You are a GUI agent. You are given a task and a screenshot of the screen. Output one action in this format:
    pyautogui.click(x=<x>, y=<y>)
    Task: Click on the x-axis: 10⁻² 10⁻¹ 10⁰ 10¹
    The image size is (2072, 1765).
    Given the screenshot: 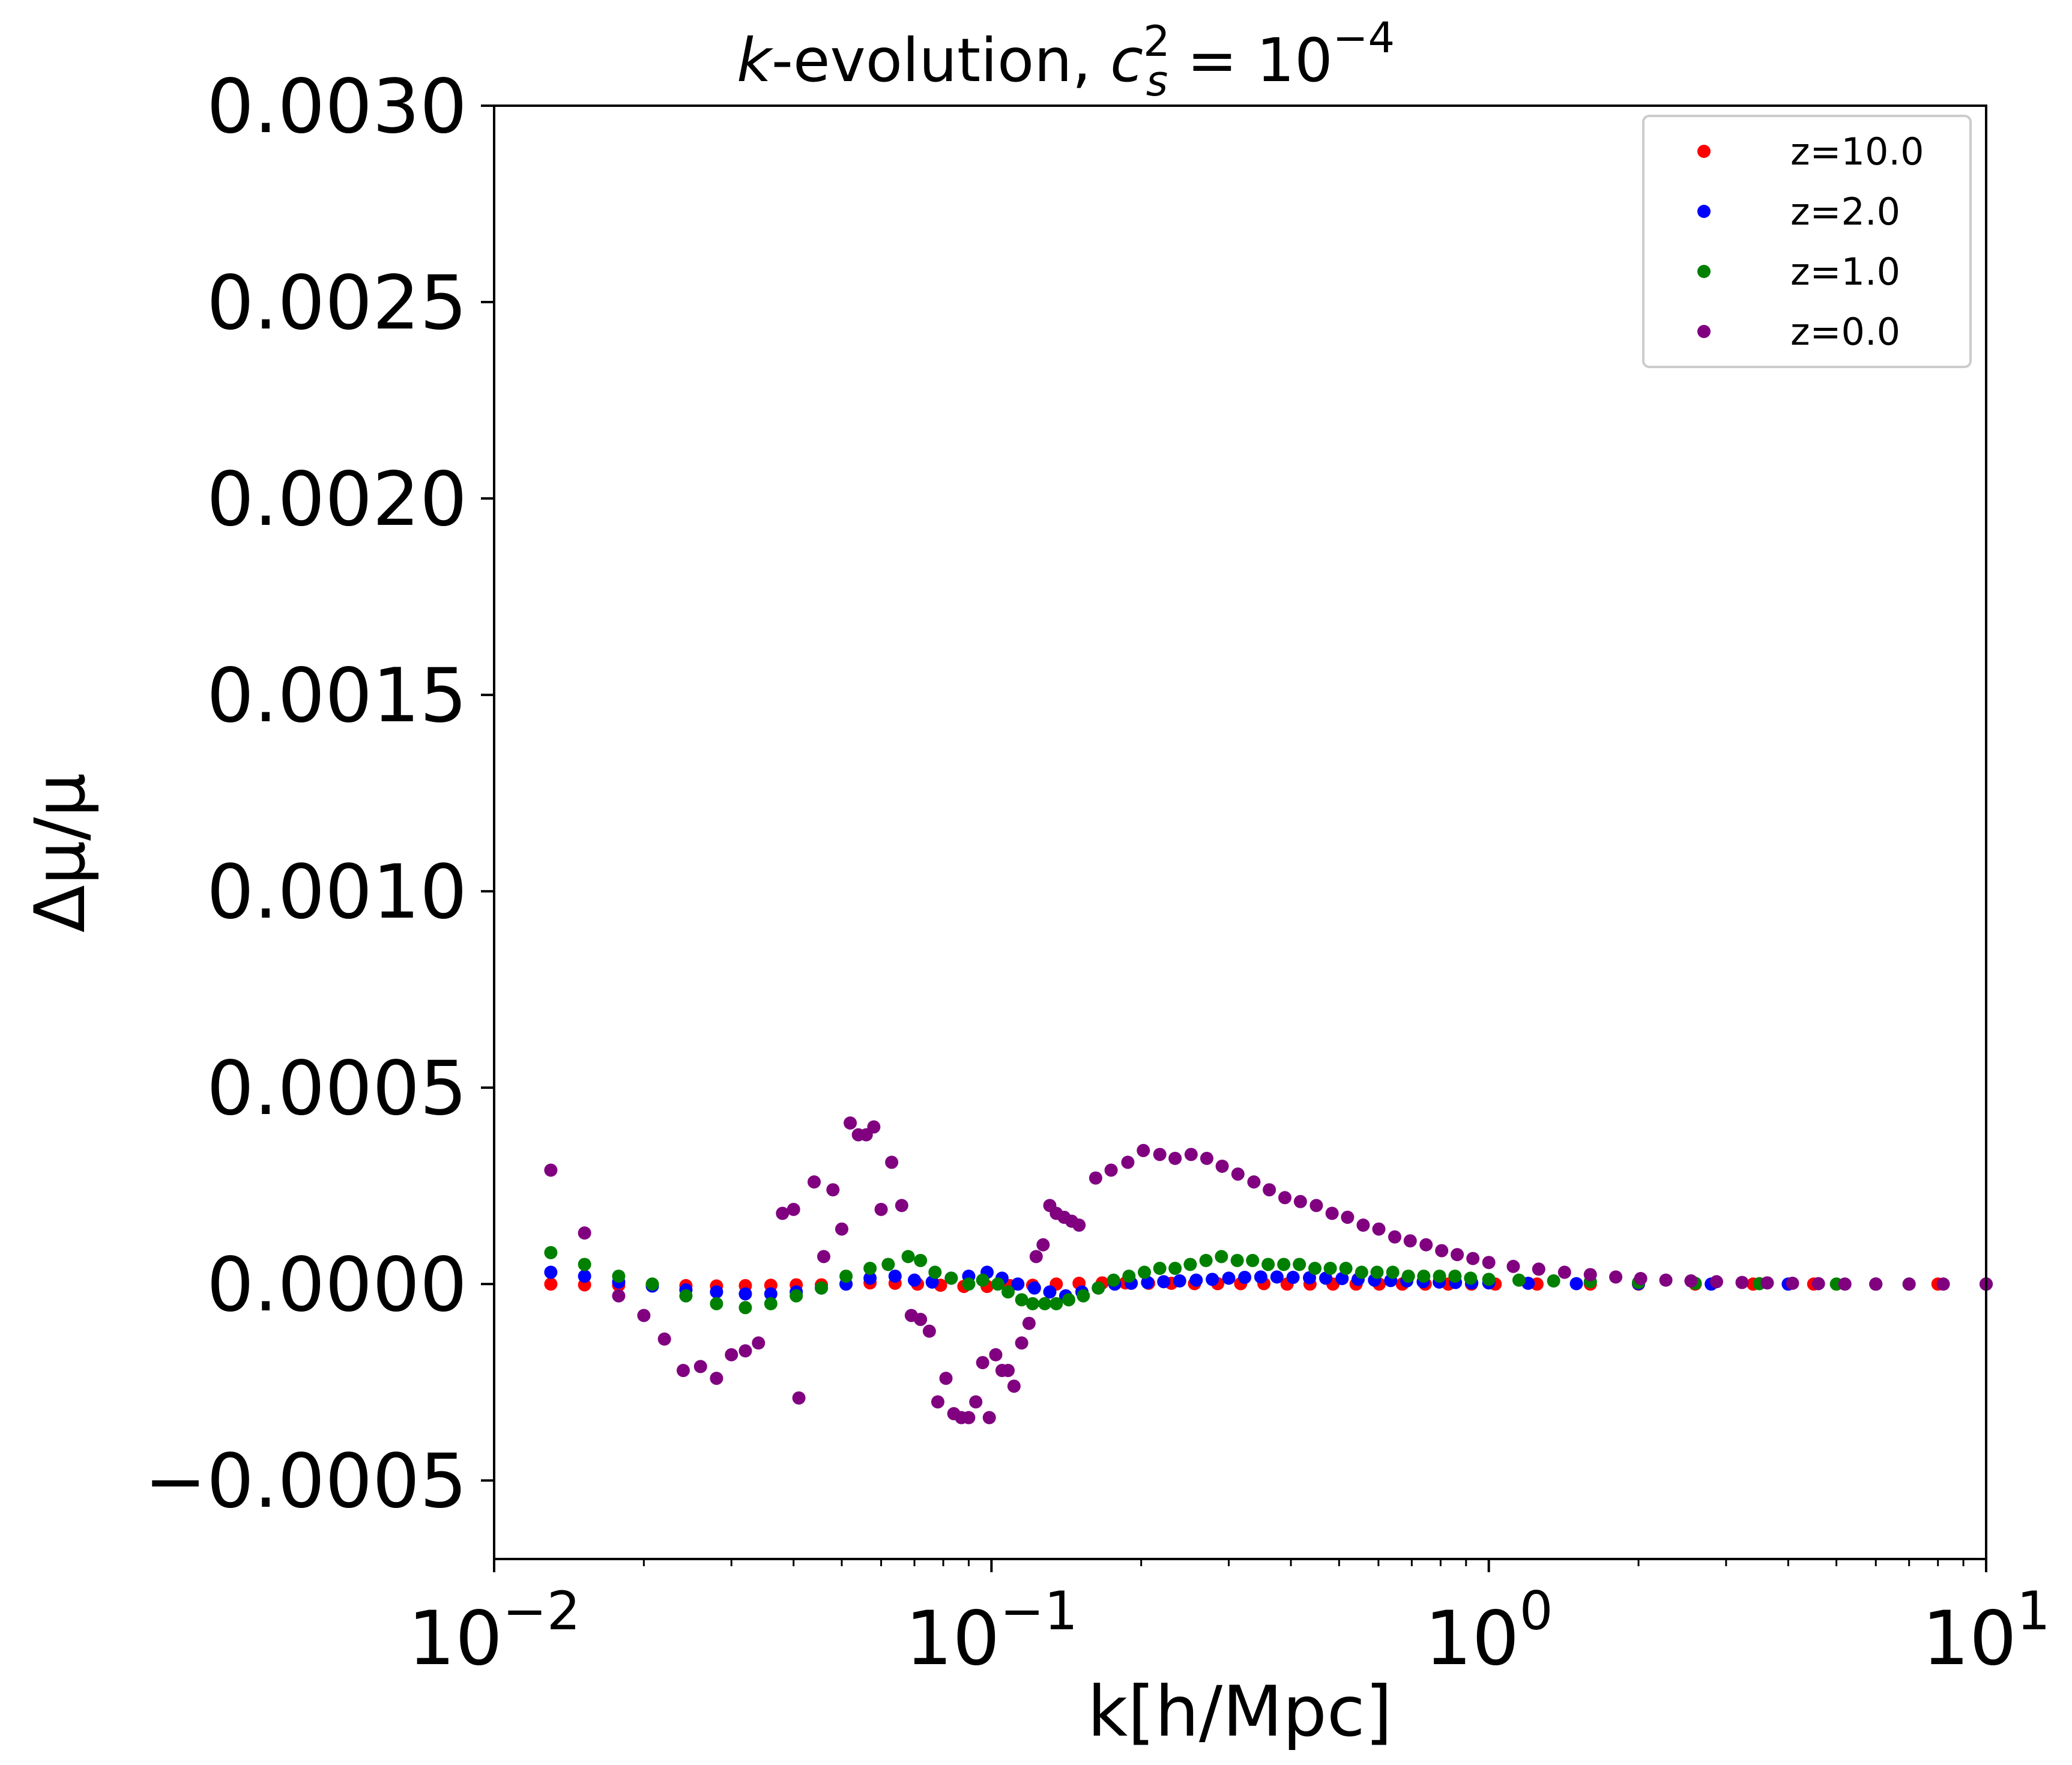 What is the action you would take?
    pyautogui.click(x=1229, y=1620)
    